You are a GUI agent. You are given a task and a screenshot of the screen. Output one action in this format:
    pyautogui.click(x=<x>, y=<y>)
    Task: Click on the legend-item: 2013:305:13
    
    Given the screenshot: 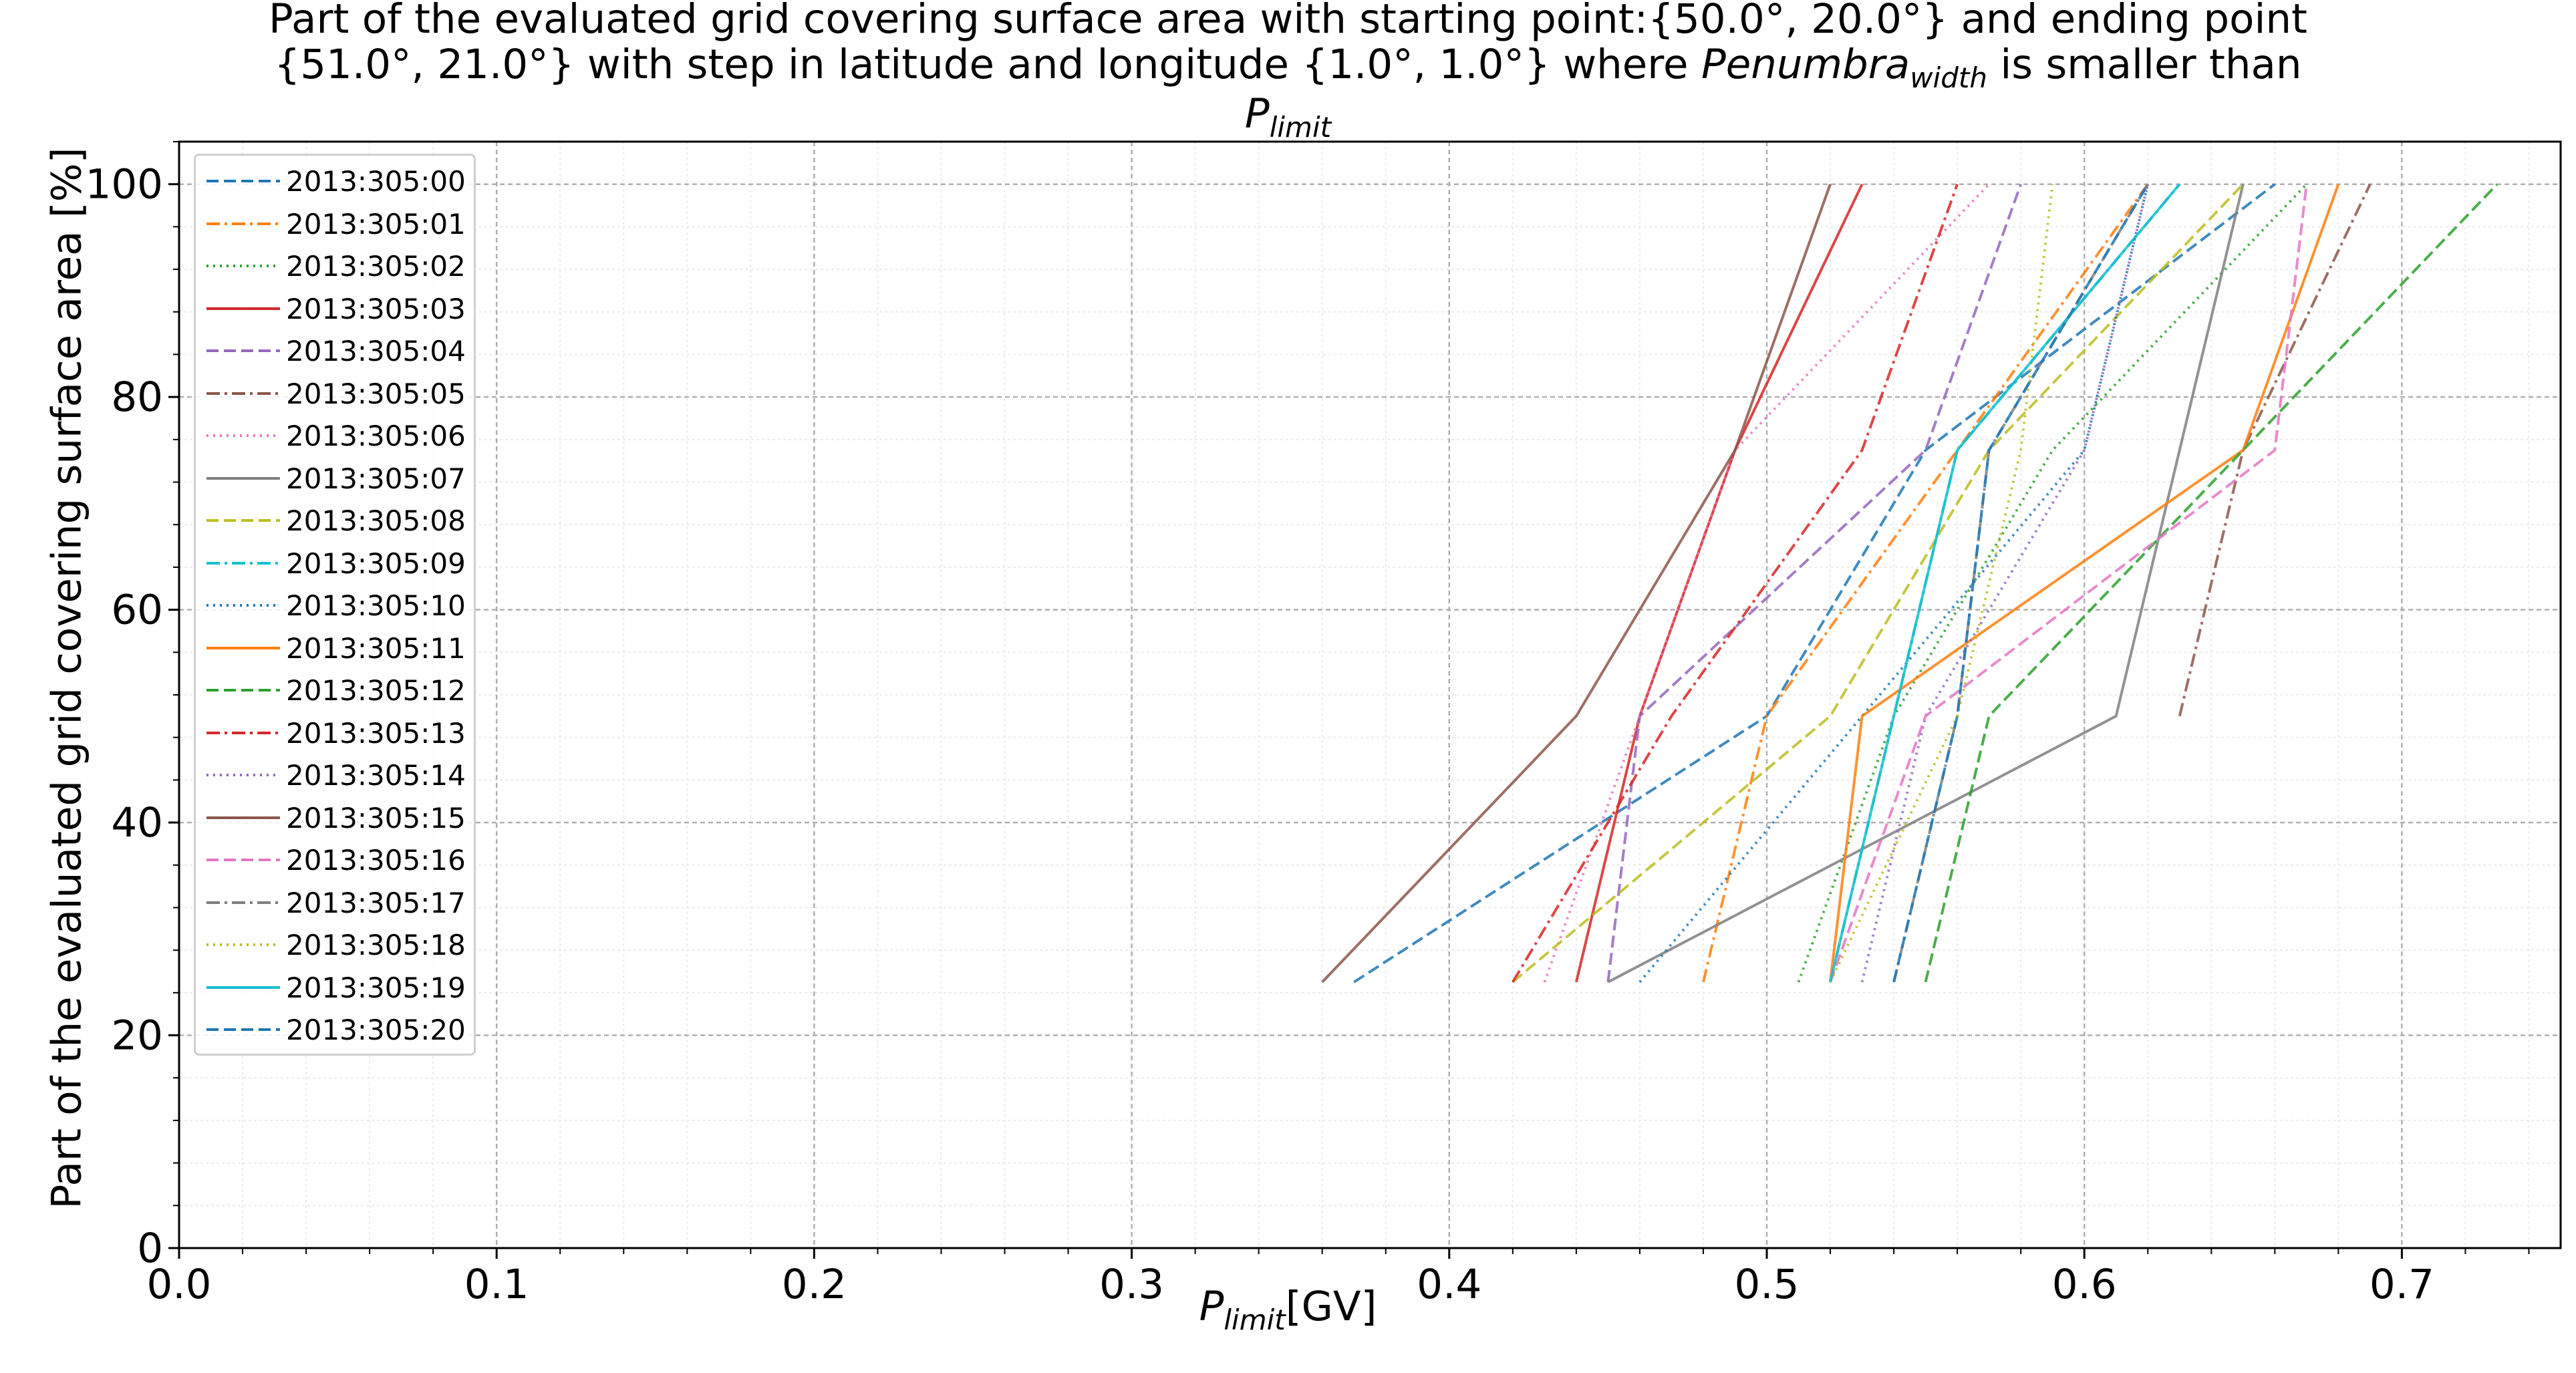 What is the action you would take?
    pyautogui.click(x=335, y=733)
    